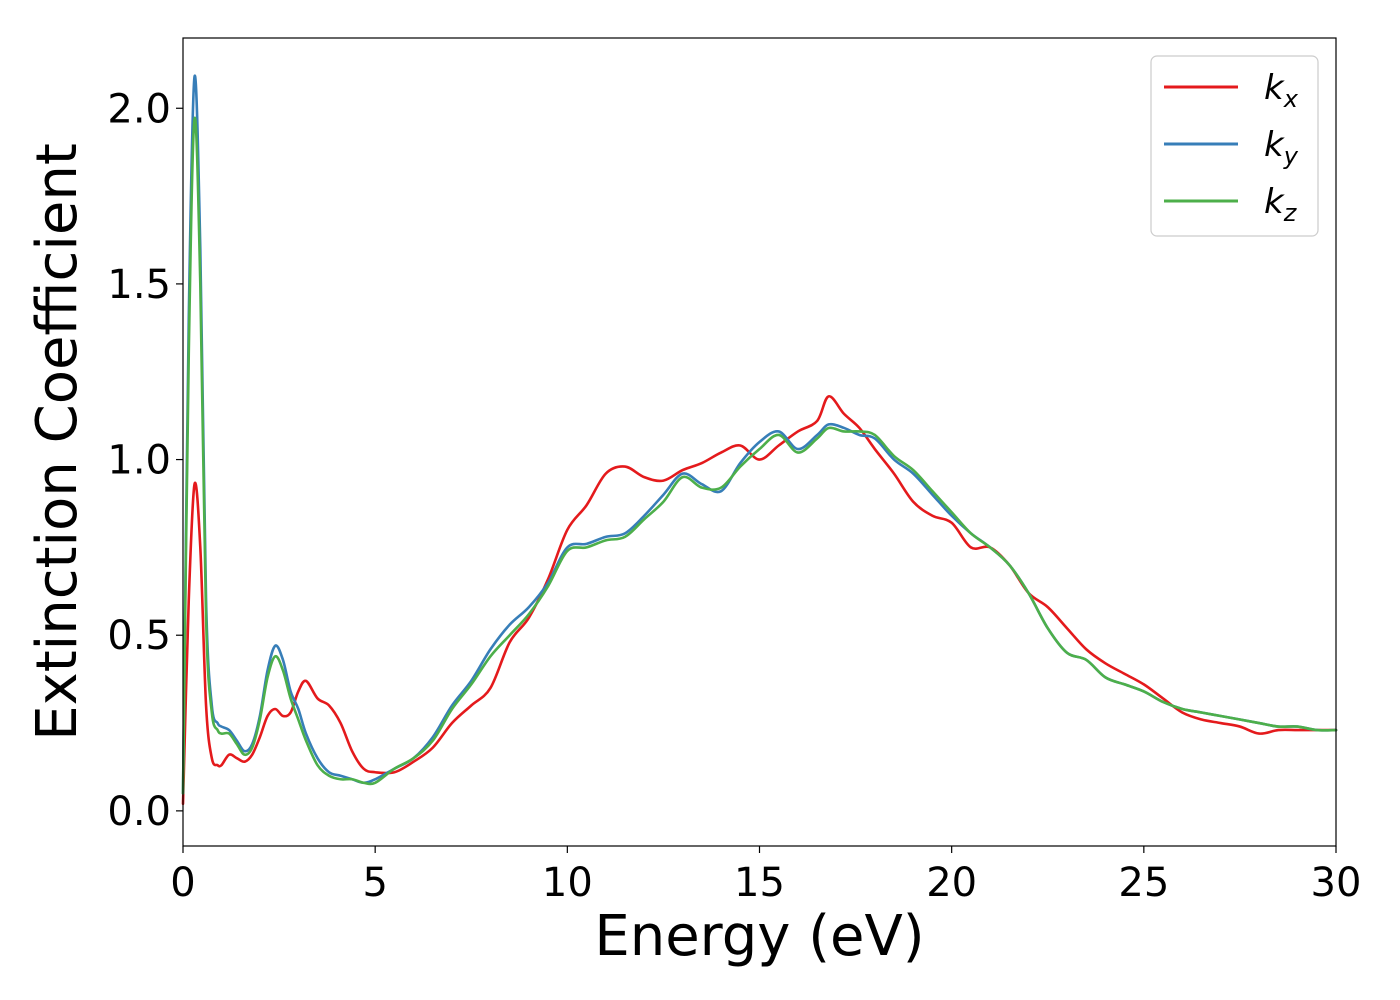 The height and width of the screenshot is (1000, 1400). I want to click on x-tick-label: 20, so click(951, 883).